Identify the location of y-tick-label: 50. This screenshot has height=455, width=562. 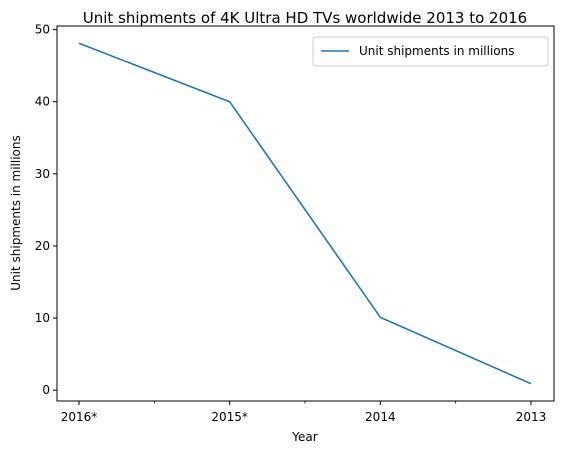
(42, 30).